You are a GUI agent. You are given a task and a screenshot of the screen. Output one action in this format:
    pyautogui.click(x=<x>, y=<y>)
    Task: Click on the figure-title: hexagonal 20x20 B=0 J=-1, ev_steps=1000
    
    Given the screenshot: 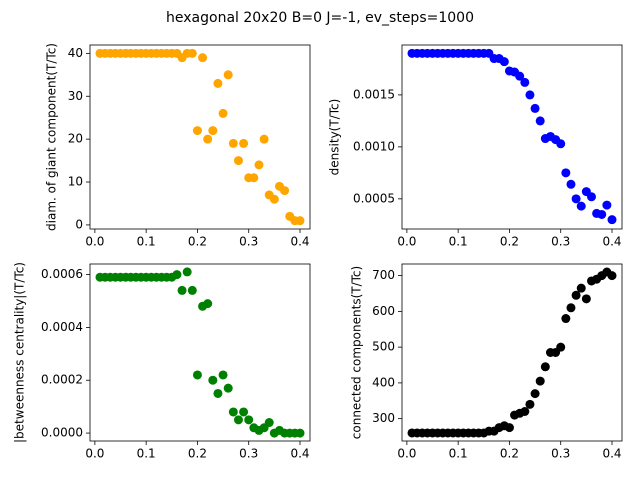 What is the action you would take?
    pyautogui.click(x=320, y=18)
    